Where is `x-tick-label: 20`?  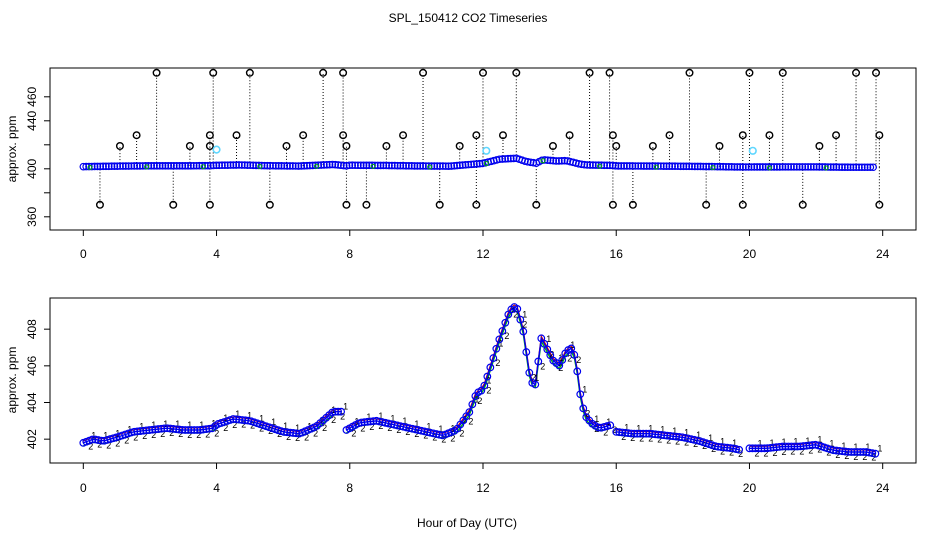 x-tick-label: 20 is located at coordinates (750, 488).